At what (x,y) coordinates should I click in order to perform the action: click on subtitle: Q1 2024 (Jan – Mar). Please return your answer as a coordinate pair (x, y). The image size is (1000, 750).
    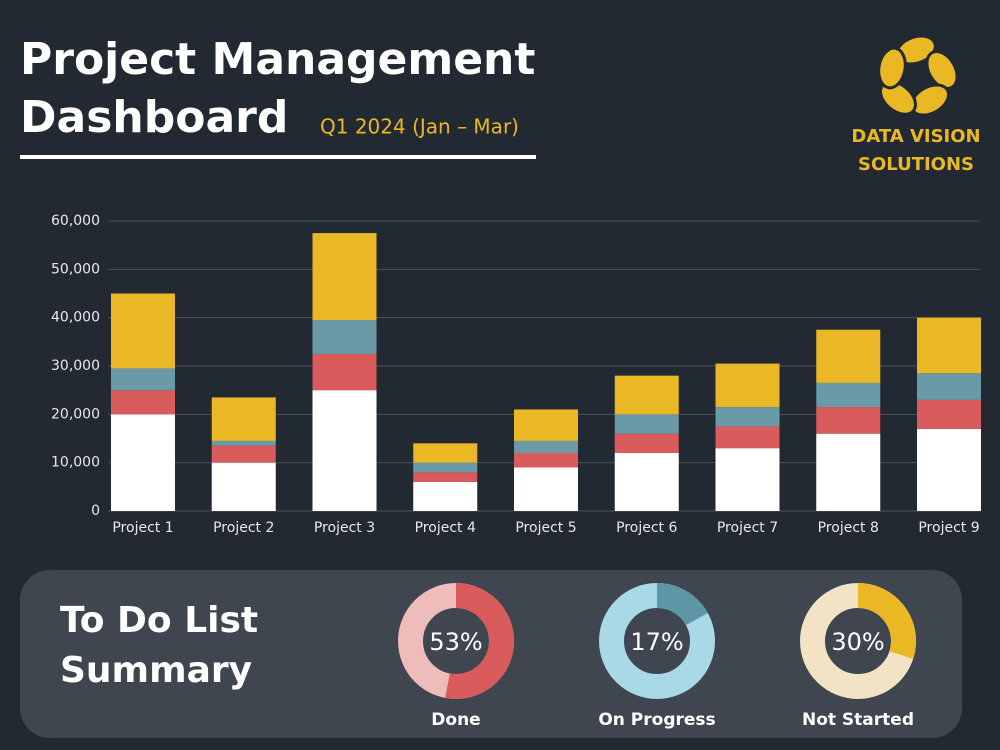
    Looking at the image, I should click on (419, 127).